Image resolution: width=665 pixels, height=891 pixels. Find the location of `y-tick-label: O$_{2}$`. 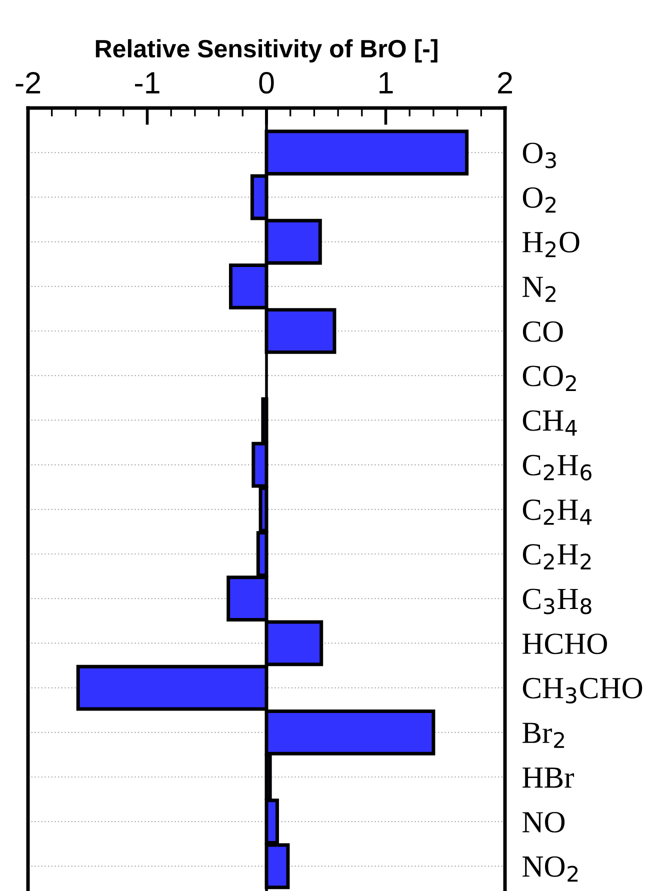

y-tick-label: O$_{2}$ is located at coordinates (539, 200).